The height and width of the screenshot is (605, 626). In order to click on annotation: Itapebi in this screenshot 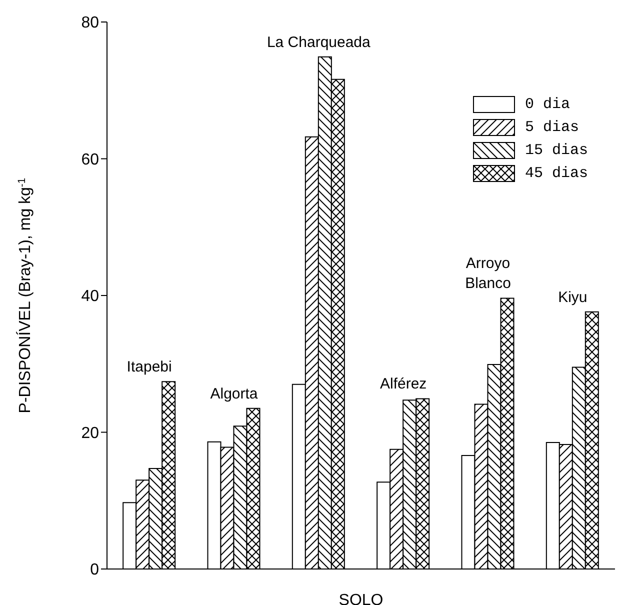, I will do `click(149, 367)`.